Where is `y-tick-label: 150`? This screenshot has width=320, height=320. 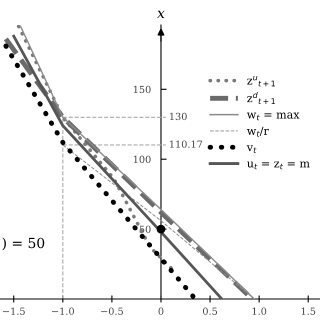
y-tick-label: 150 is located at coordinates (142, 90).